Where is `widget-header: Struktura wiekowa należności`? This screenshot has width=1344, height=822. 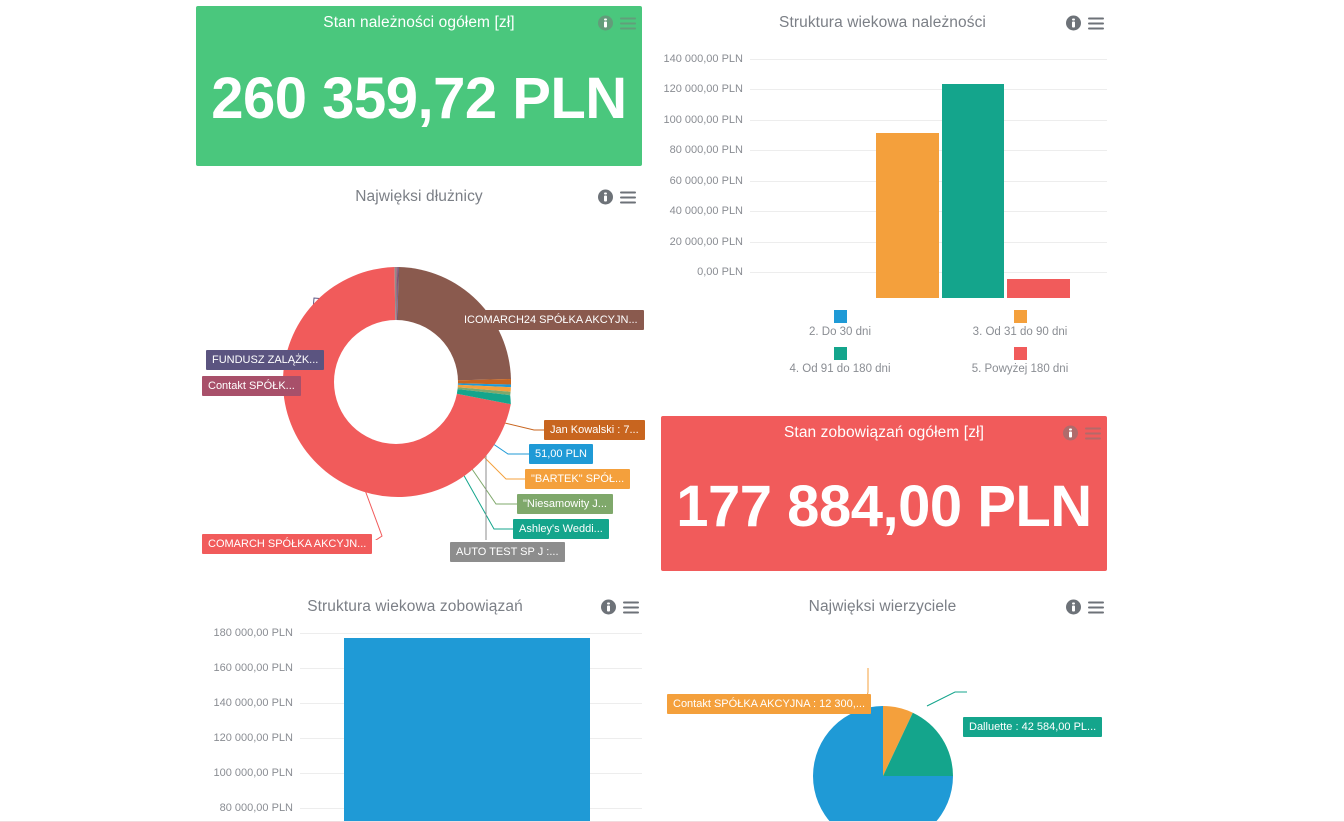 widget-header: Struktura wiekowa należności is located at coordinates (882, 23).